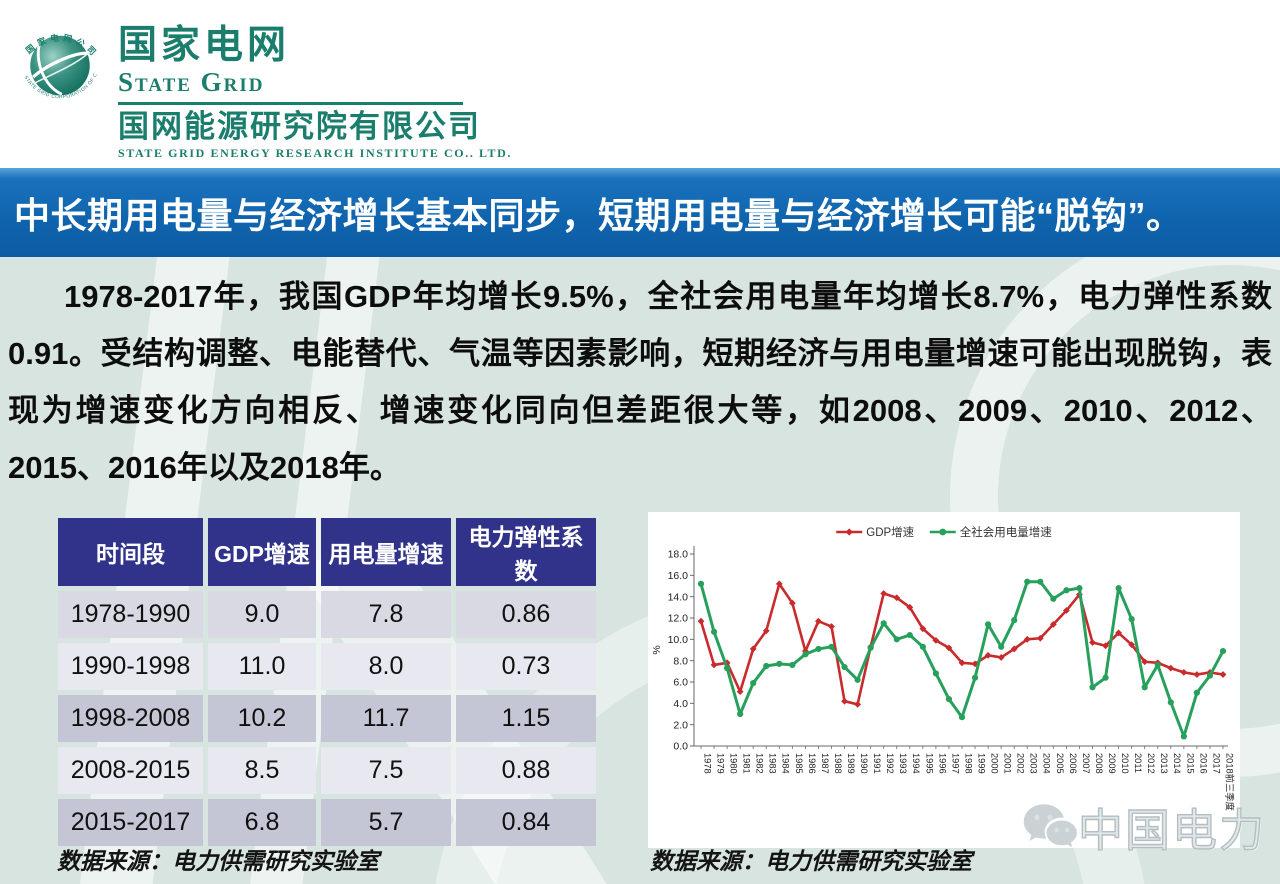 This screenshot has width=1280, height=884. Describe the element at coordinates (1144, 826) in the screenshot. I see `wechat-watermark: 中国电力` at that location.